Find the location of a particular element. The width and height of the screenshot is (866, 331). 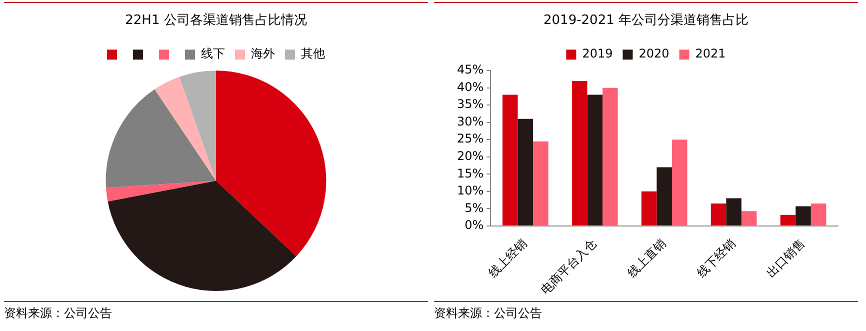

x-tick-label: 线上经销 is located at coordinates (508, 258).